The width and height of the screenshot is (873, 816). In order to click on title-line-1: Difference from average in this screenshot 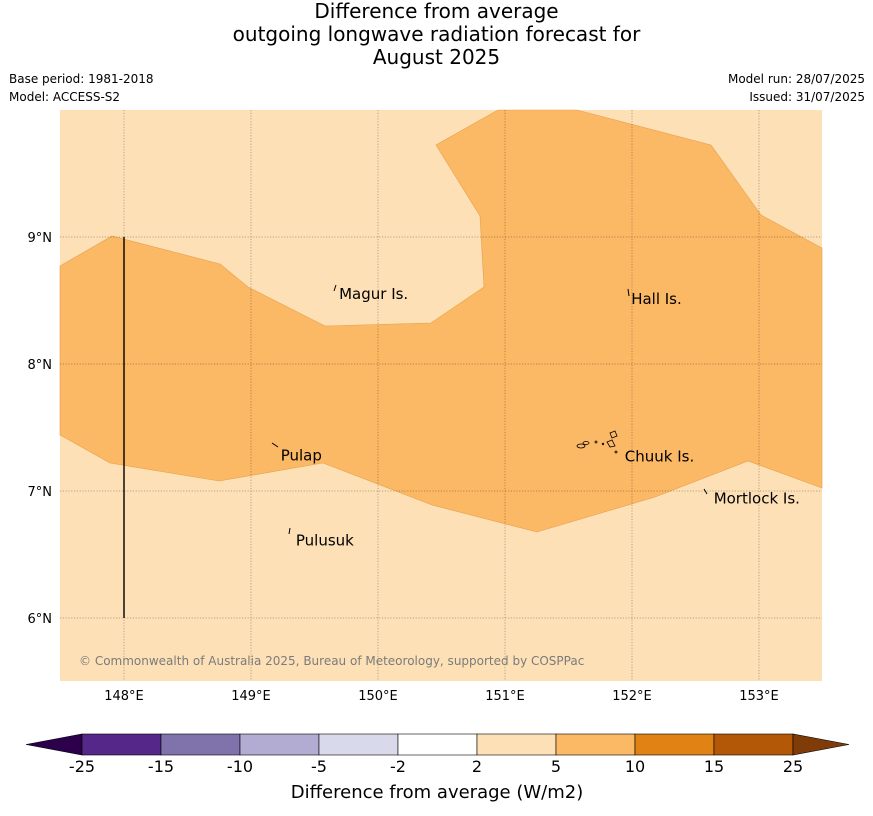, I will do `click(436, 11)`.